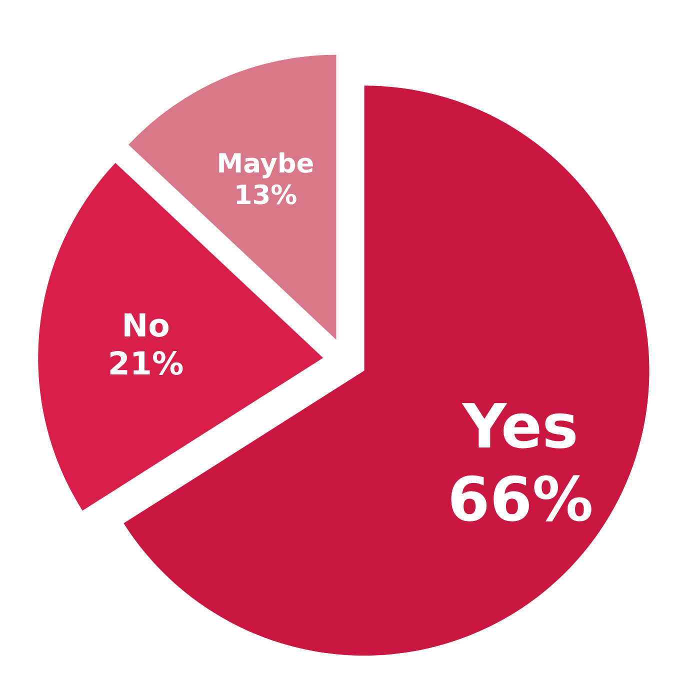  What do you see at coordinates (265, 164) in the screenshot?
I see `slice-label: Maybe` at bounding box center [265, 164].